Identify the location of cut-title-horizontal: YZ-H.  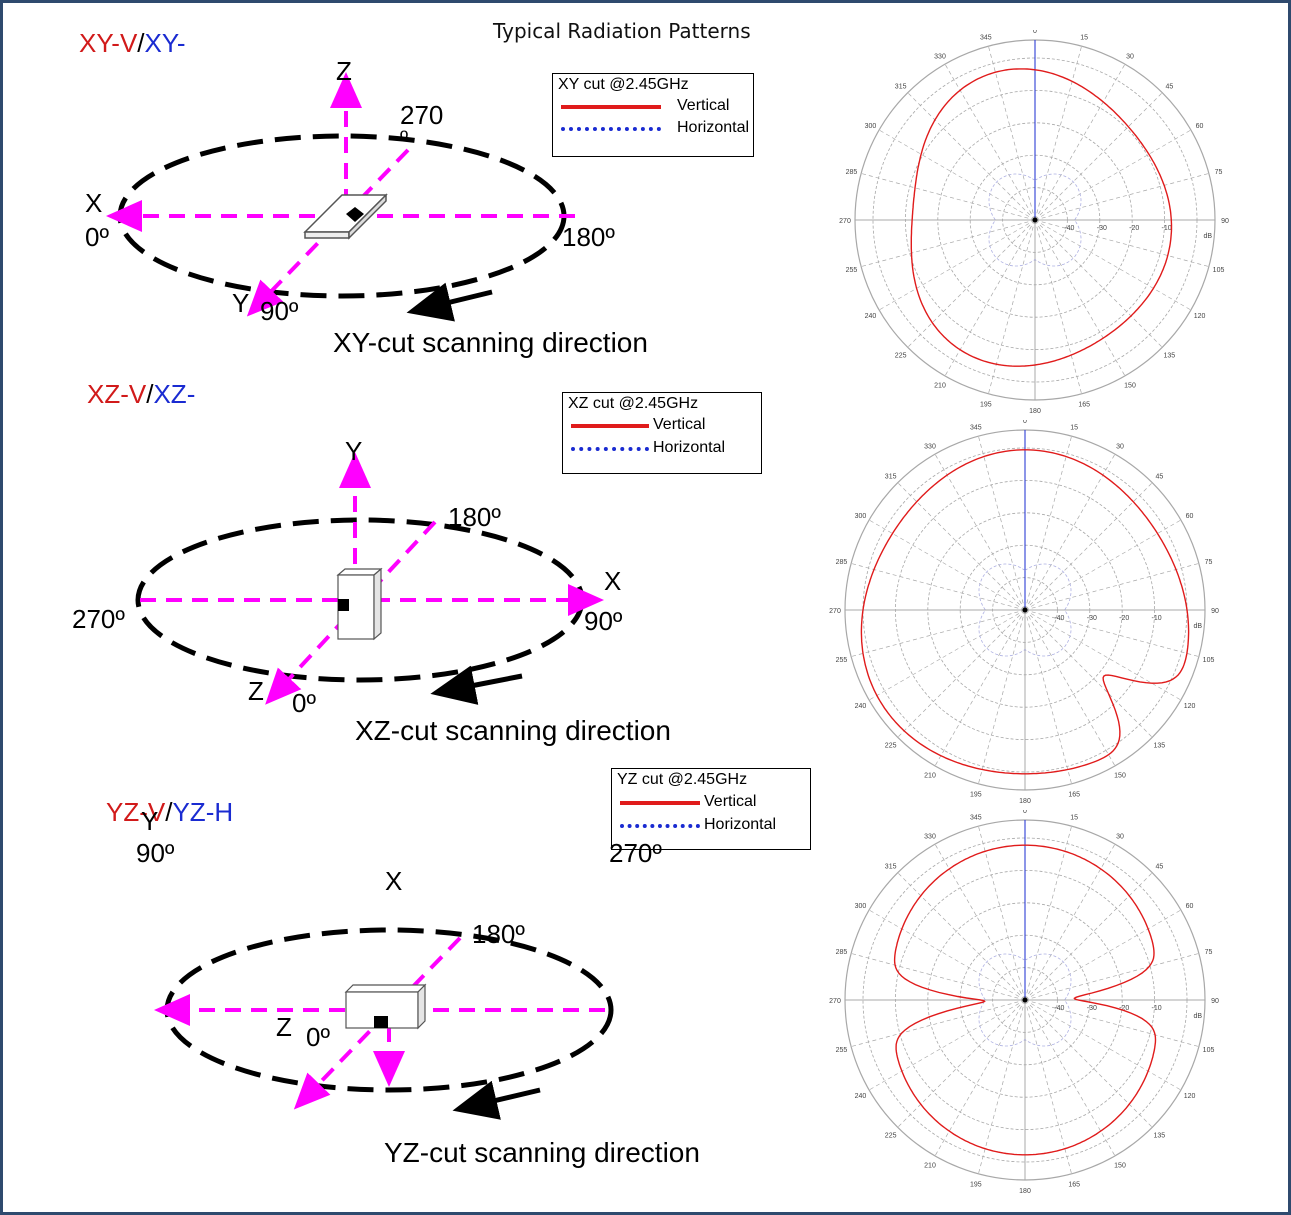
(203, 812).